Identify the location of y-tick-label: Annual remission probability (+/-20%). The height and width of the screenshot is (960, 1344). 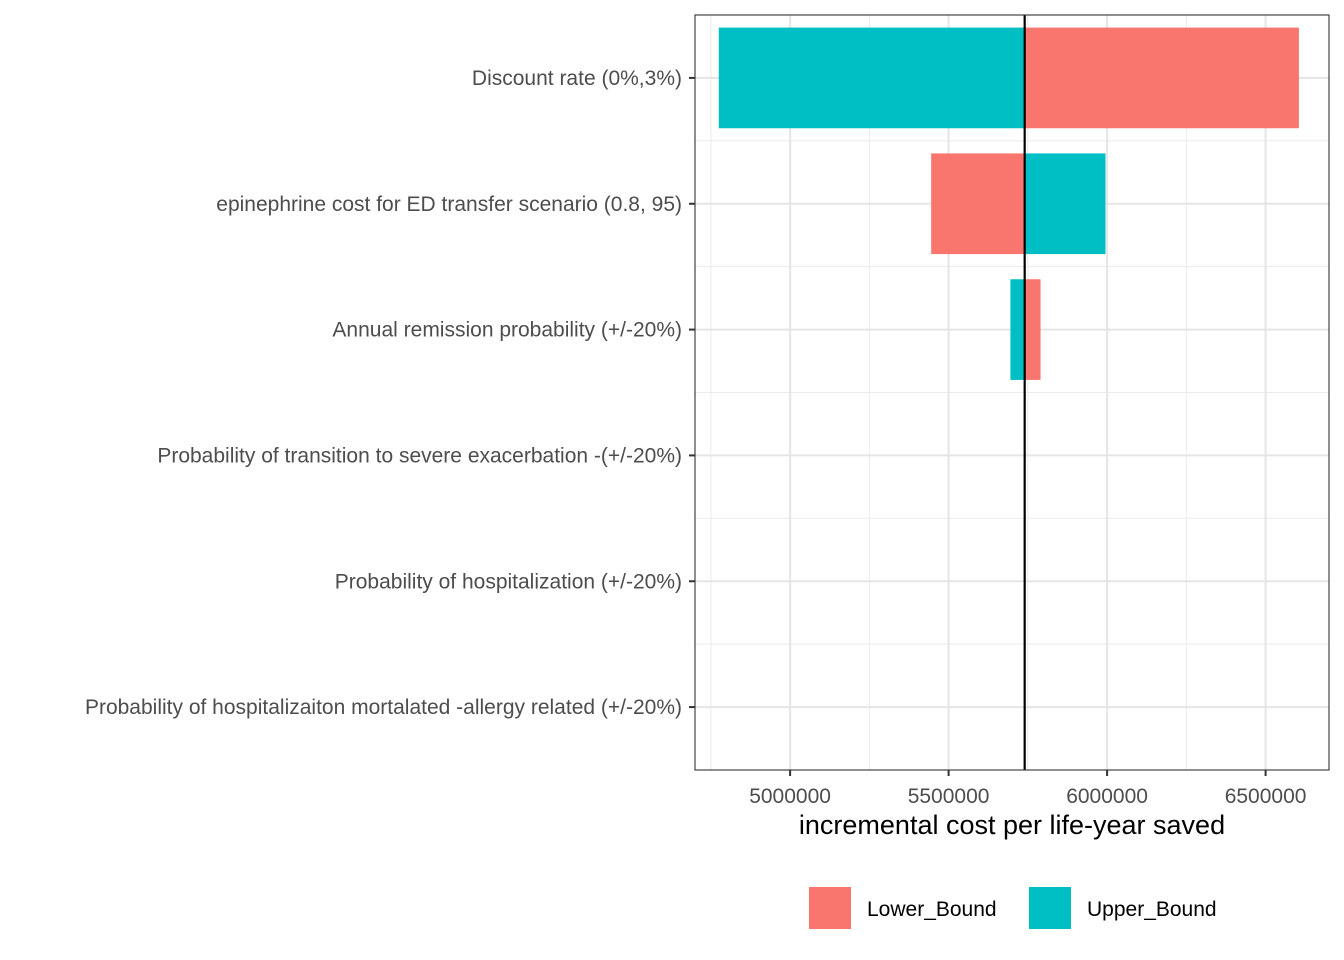
(507, 330).